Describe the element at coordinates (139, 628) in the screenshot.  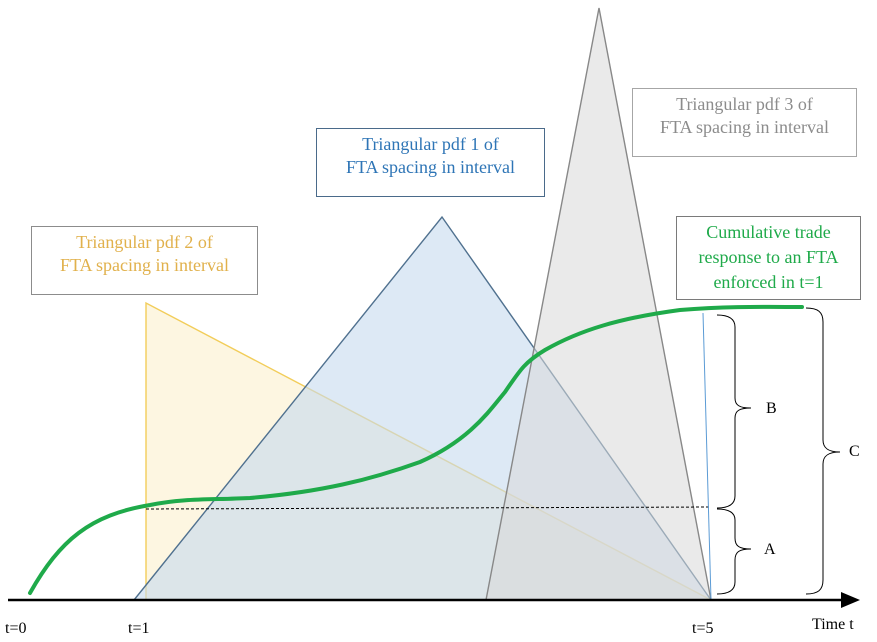
I see `axis-label-t1: t=1` at that location.